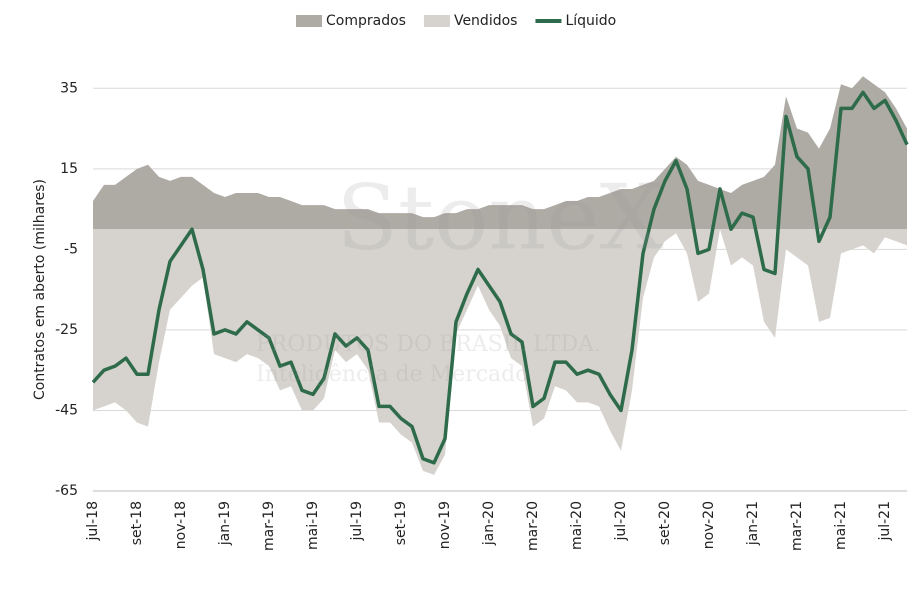 The width and height of the screenshot is (920, 604). Describe the element at coordinates (445, 525) in the screenshot. I see `x-tick-label: nov-19` at that location.